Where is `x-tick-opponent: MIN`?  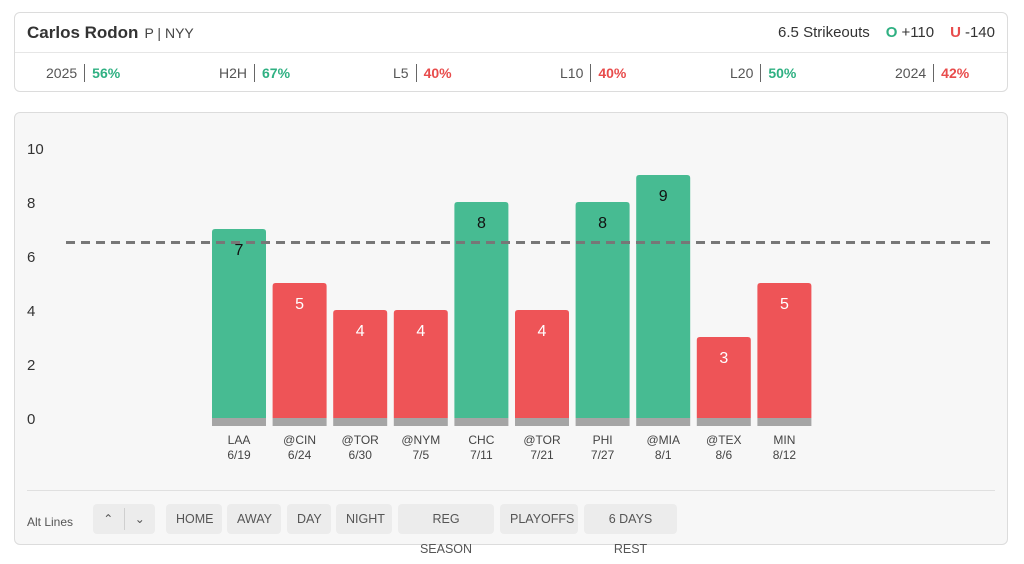 x-tick-opponent: MIN is located at coordinates (784, 440).